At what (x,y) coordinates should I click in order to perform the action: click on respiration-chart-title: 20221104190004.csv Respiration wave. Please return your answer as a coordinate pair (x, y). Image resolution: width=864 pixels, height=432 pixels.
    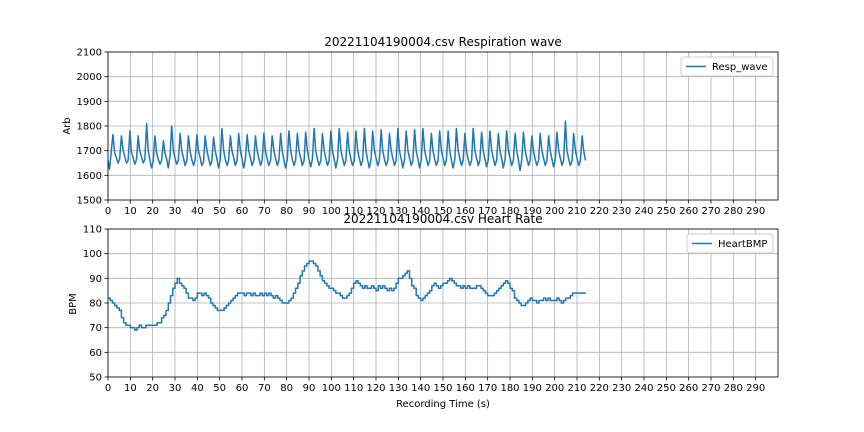
    Looking at the image, I should click on (443, 42).